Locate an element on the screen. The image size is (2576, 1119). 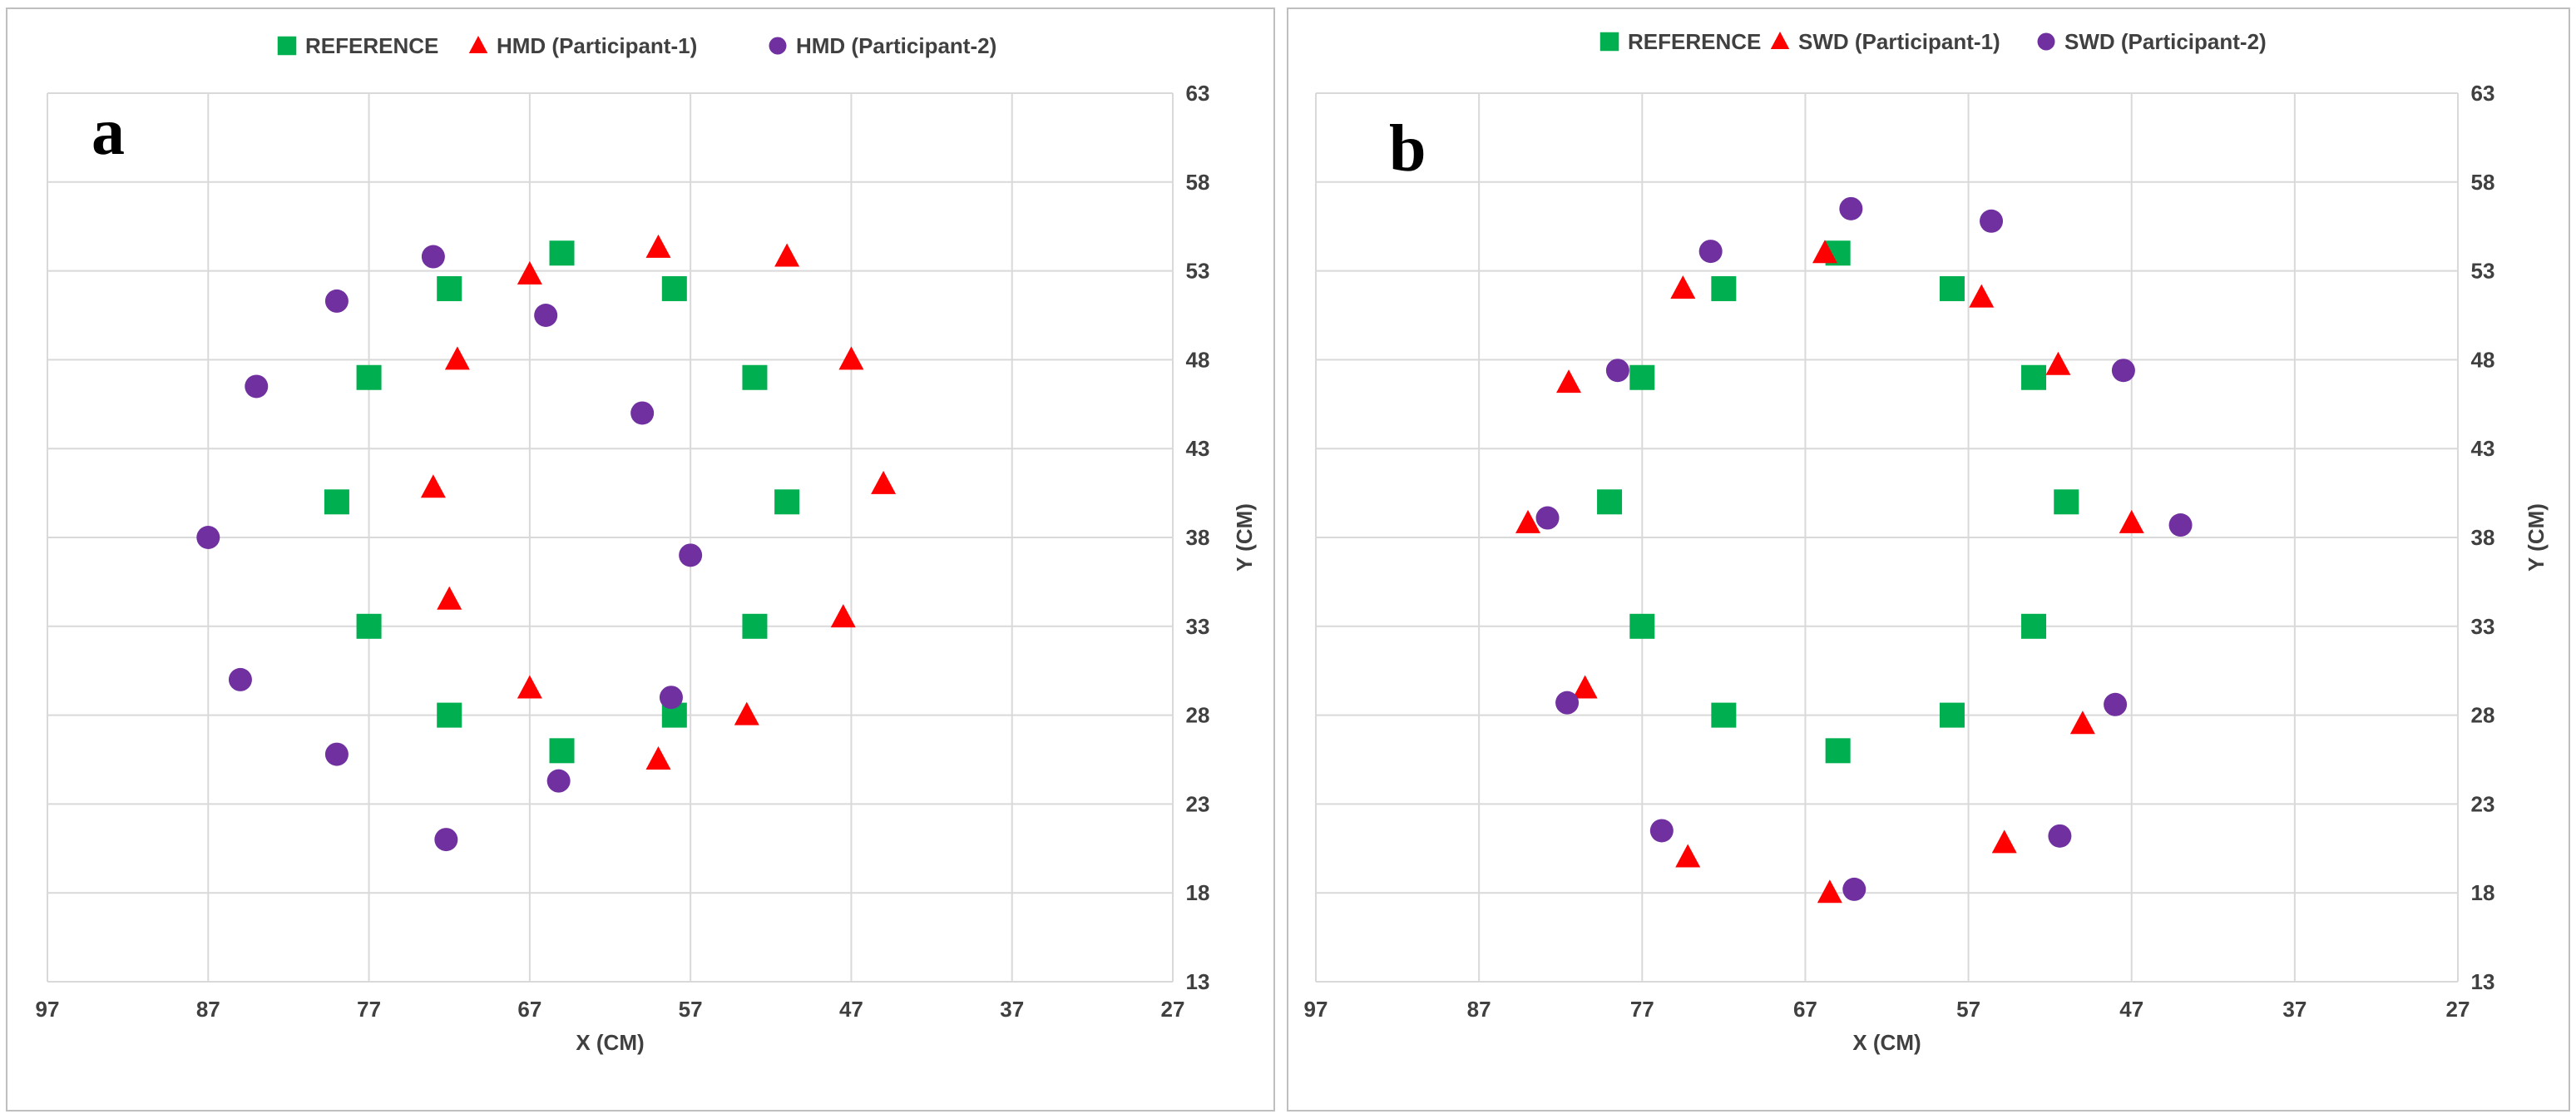
y-tick-label: 28 is located at coordinates (1198, 715).